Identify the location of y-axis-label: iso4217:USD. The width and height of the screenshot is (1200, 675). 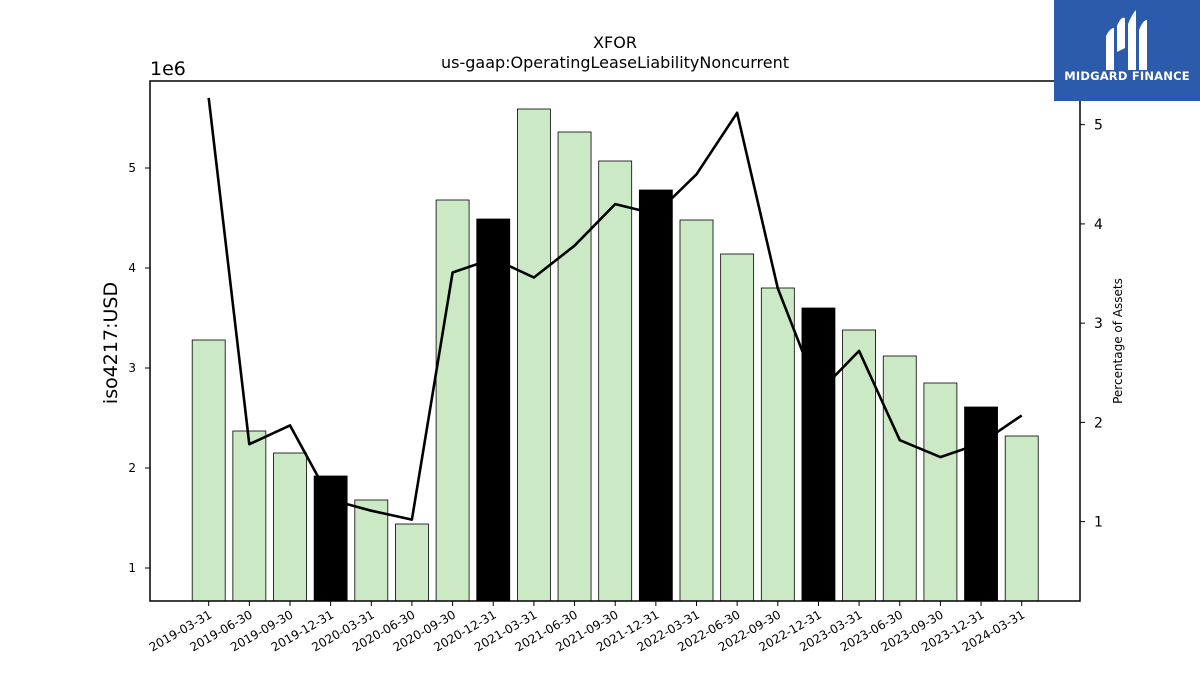
(111, 343).